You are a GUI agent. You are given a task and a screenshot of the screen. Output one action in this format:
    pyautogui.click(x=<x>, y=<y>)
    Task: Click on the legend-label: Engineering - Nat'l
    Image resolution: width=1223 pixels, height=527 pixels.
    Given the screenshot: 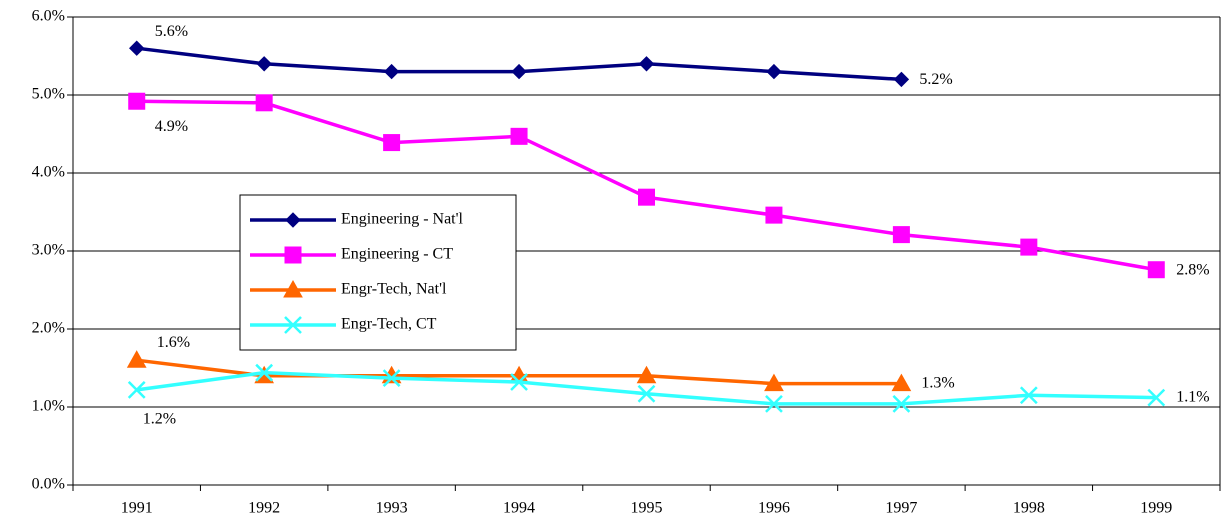 What is the action you would take?
    pyautogui.click(x=402, y=219)
    